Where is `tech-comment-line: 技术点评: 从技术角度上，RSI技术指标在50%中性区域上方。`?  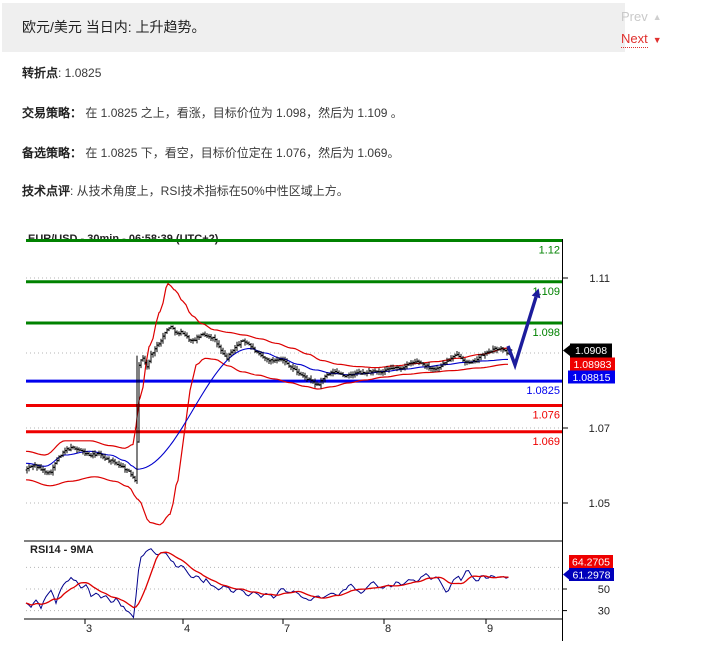 tech-comment-line: 技术点评: 从技术角度上，RSI技术指标在50%中性区域上方。 is located at coordinates (185, 190).